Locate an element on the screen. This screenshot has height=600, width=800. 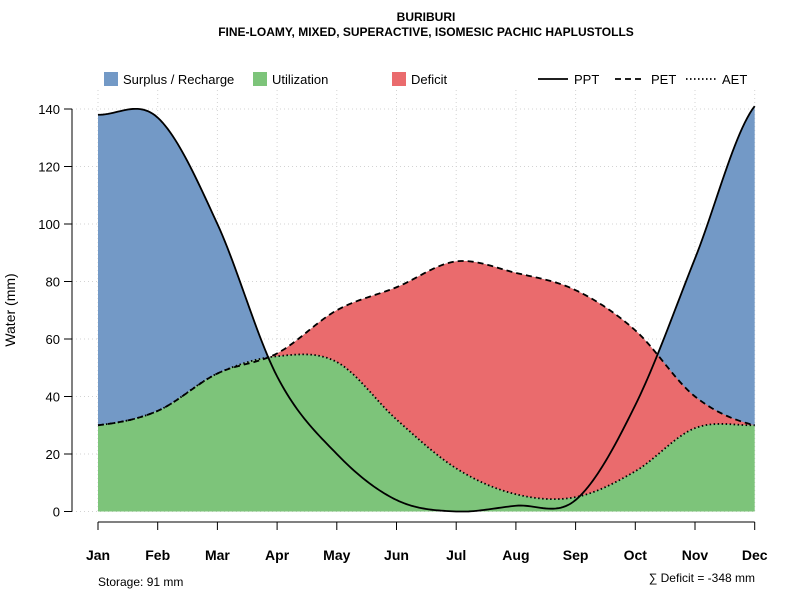
x-tick-label-jan: Jan is located at coordinates (98, 555).